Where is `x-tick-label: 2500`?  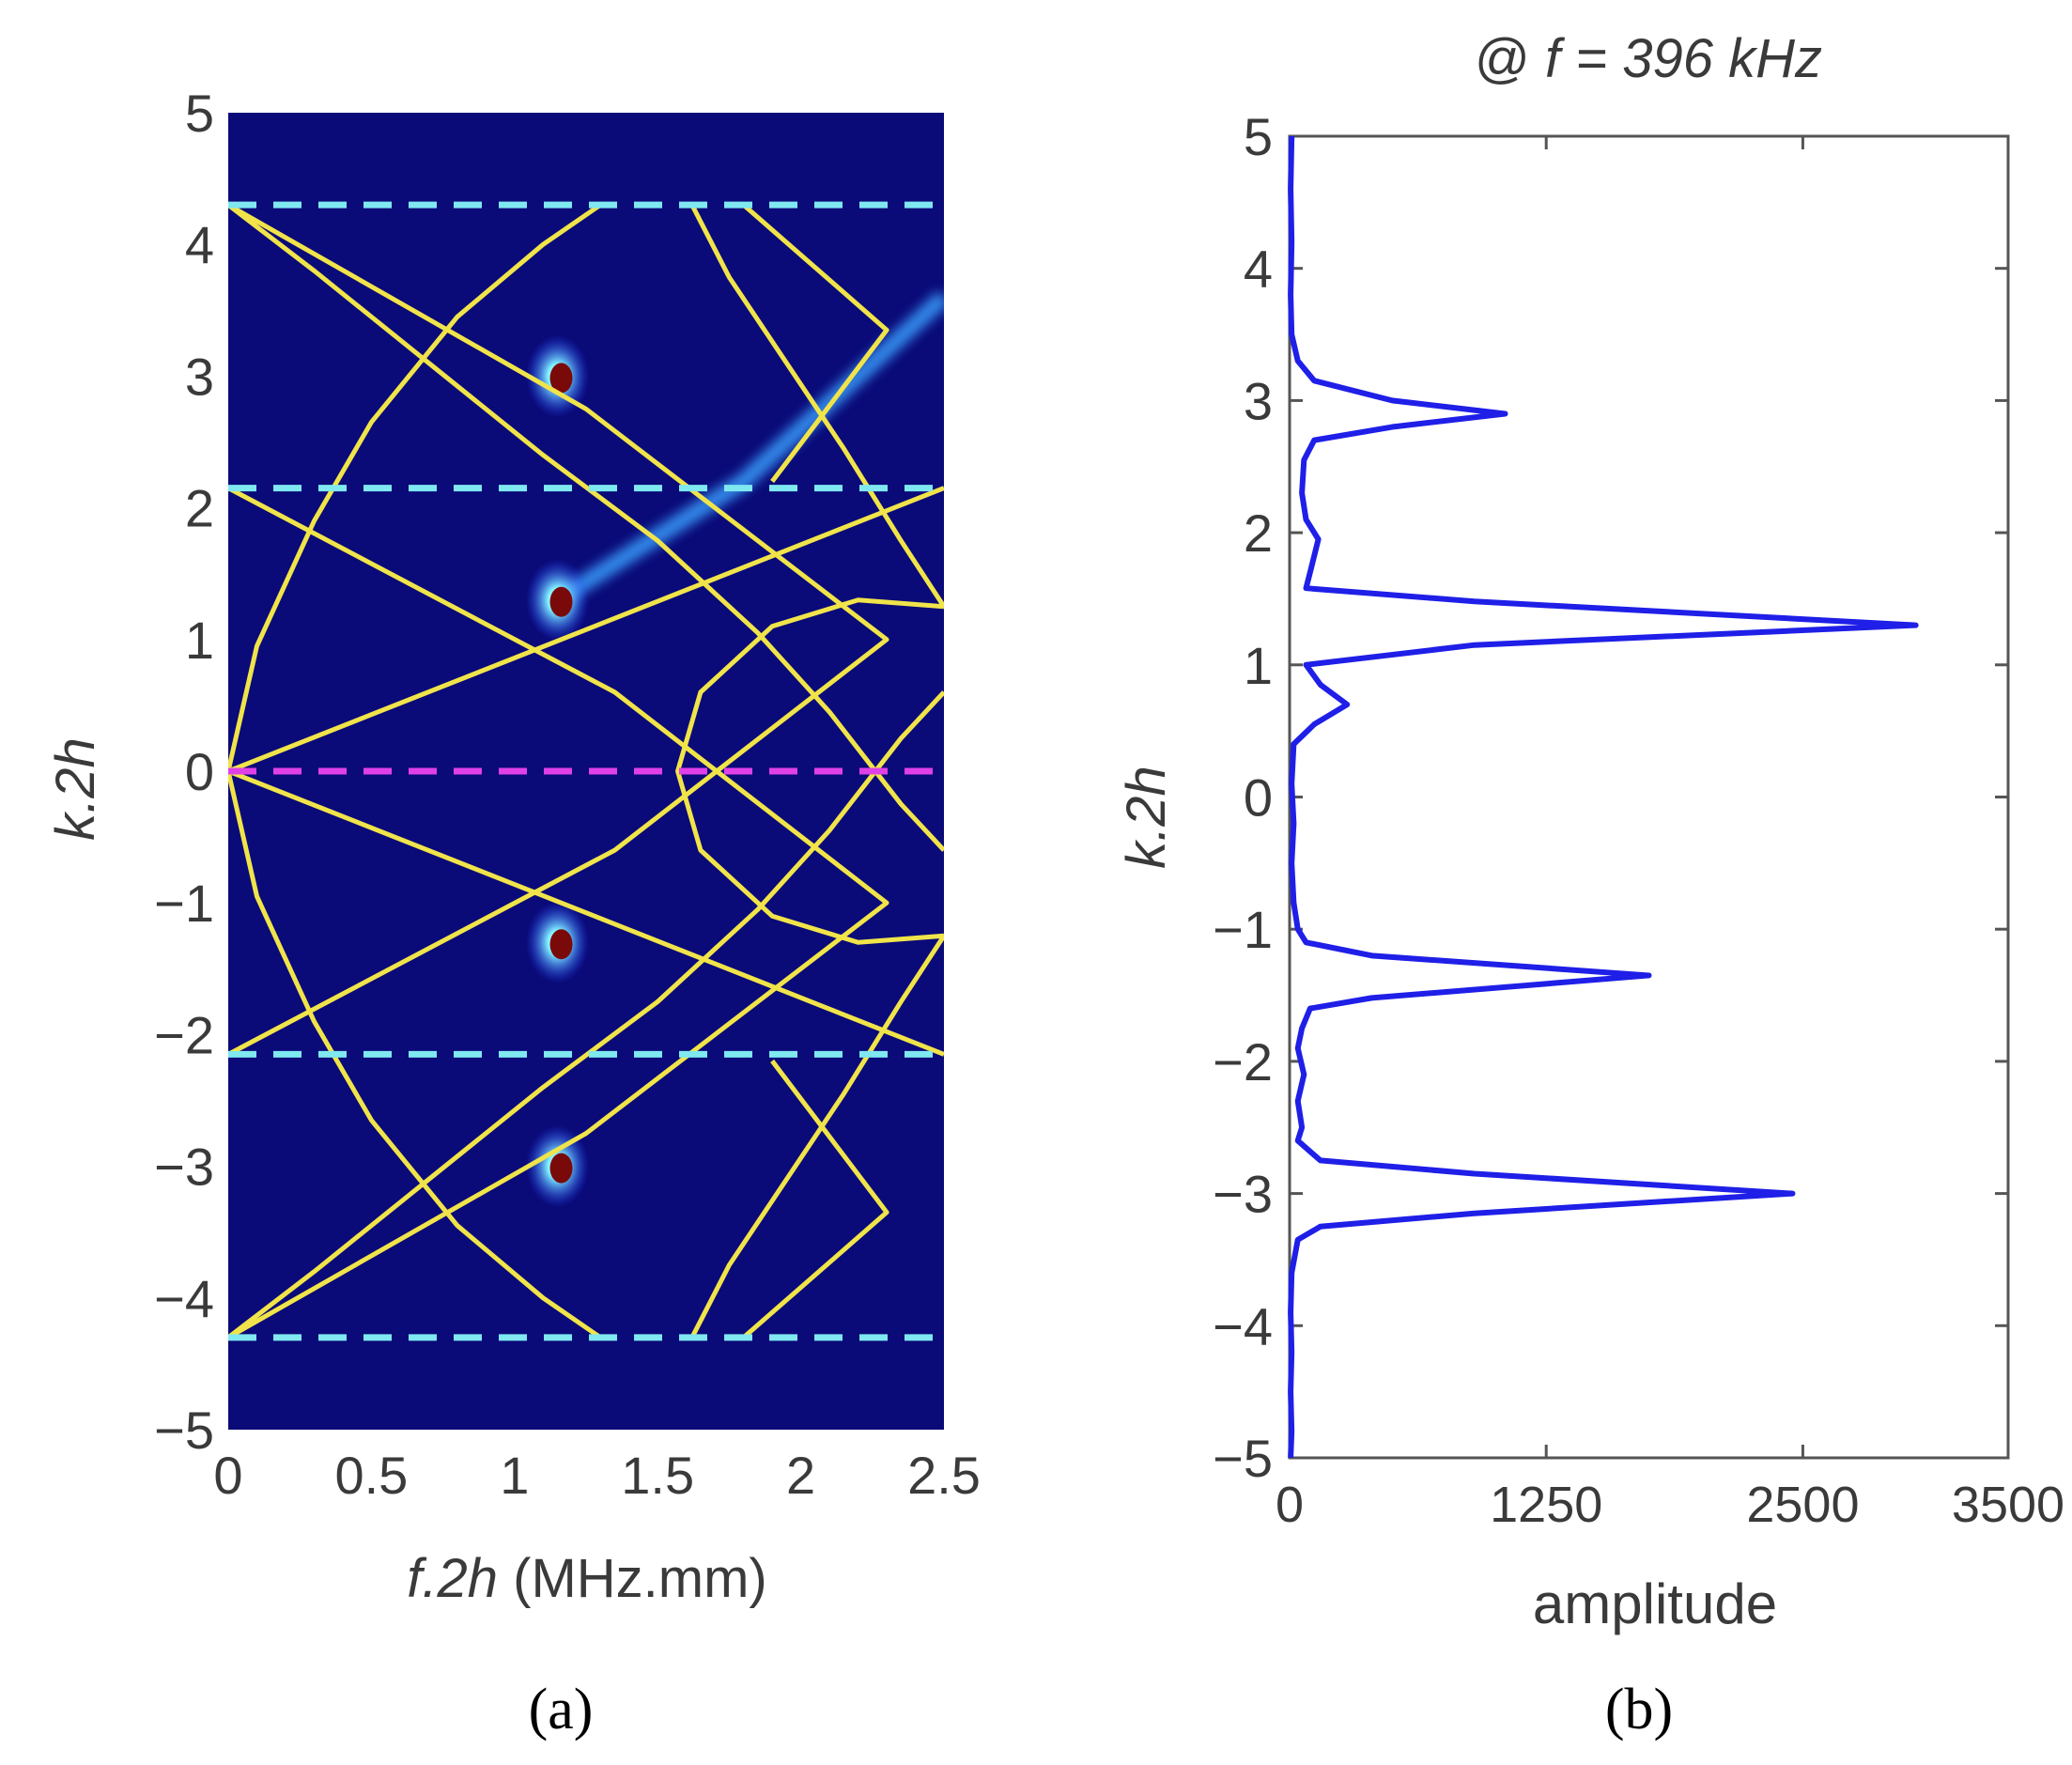
x-tick-label: 2500 is located at coordinates (1802, 1505).